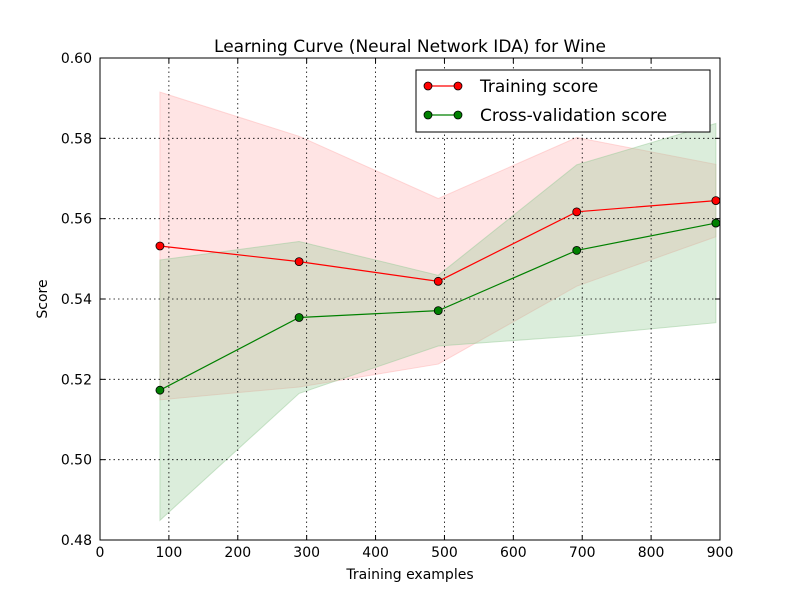 This screenshot has height=600, width=800. What do you see at coordinates (444, 553) in the screenshot?
I see `x-tick-label: 500` at bounding box center [444, 553].